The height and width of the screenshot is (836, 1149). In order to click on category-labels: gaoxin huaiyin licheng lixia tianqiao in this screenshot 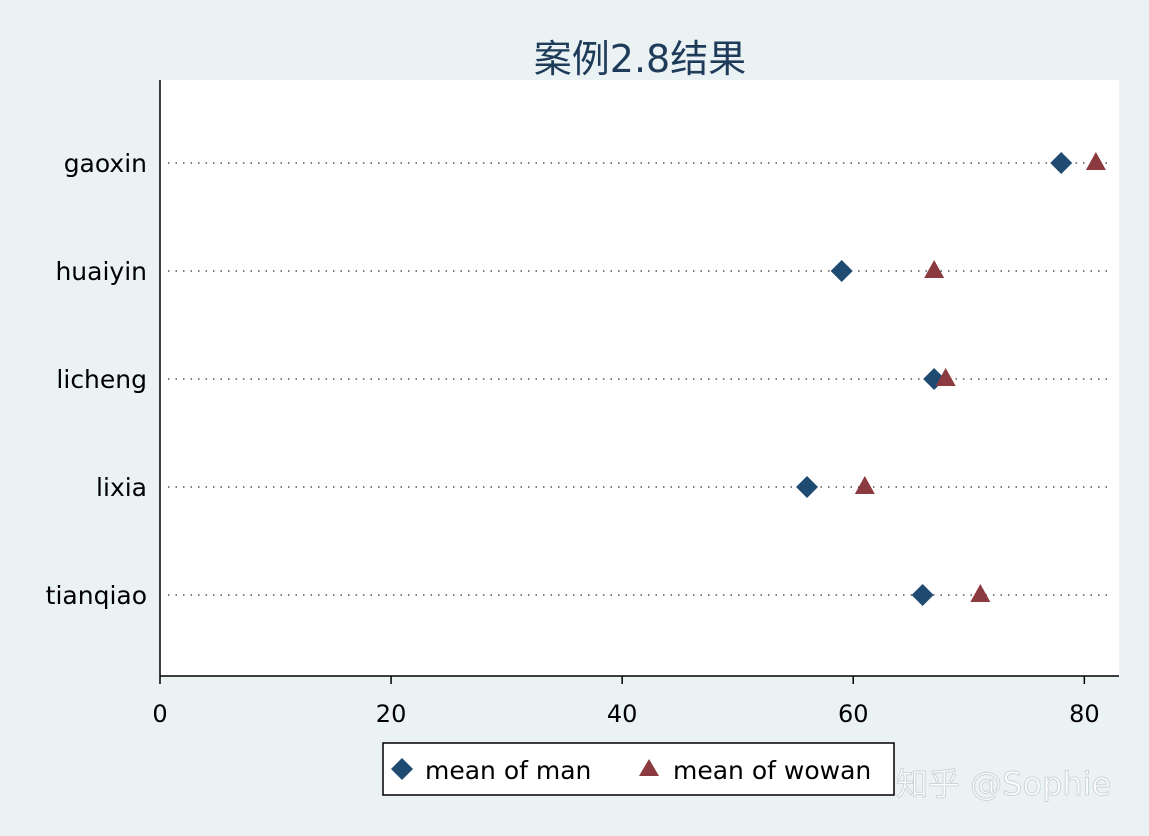, I will do `click(96, 379)`.